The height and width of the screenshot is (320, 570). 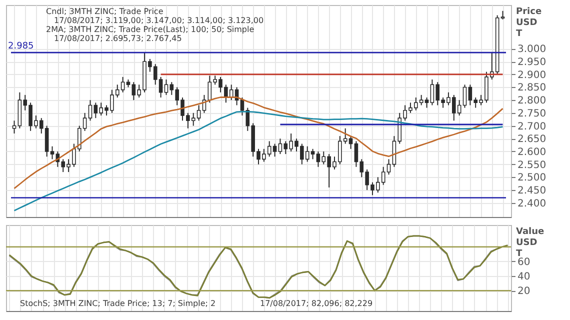 I want to click on annotation: StochS; 3MTH ZINC; Trade Price; 13; 7; Simple; 2, so click(x=118, y=303).